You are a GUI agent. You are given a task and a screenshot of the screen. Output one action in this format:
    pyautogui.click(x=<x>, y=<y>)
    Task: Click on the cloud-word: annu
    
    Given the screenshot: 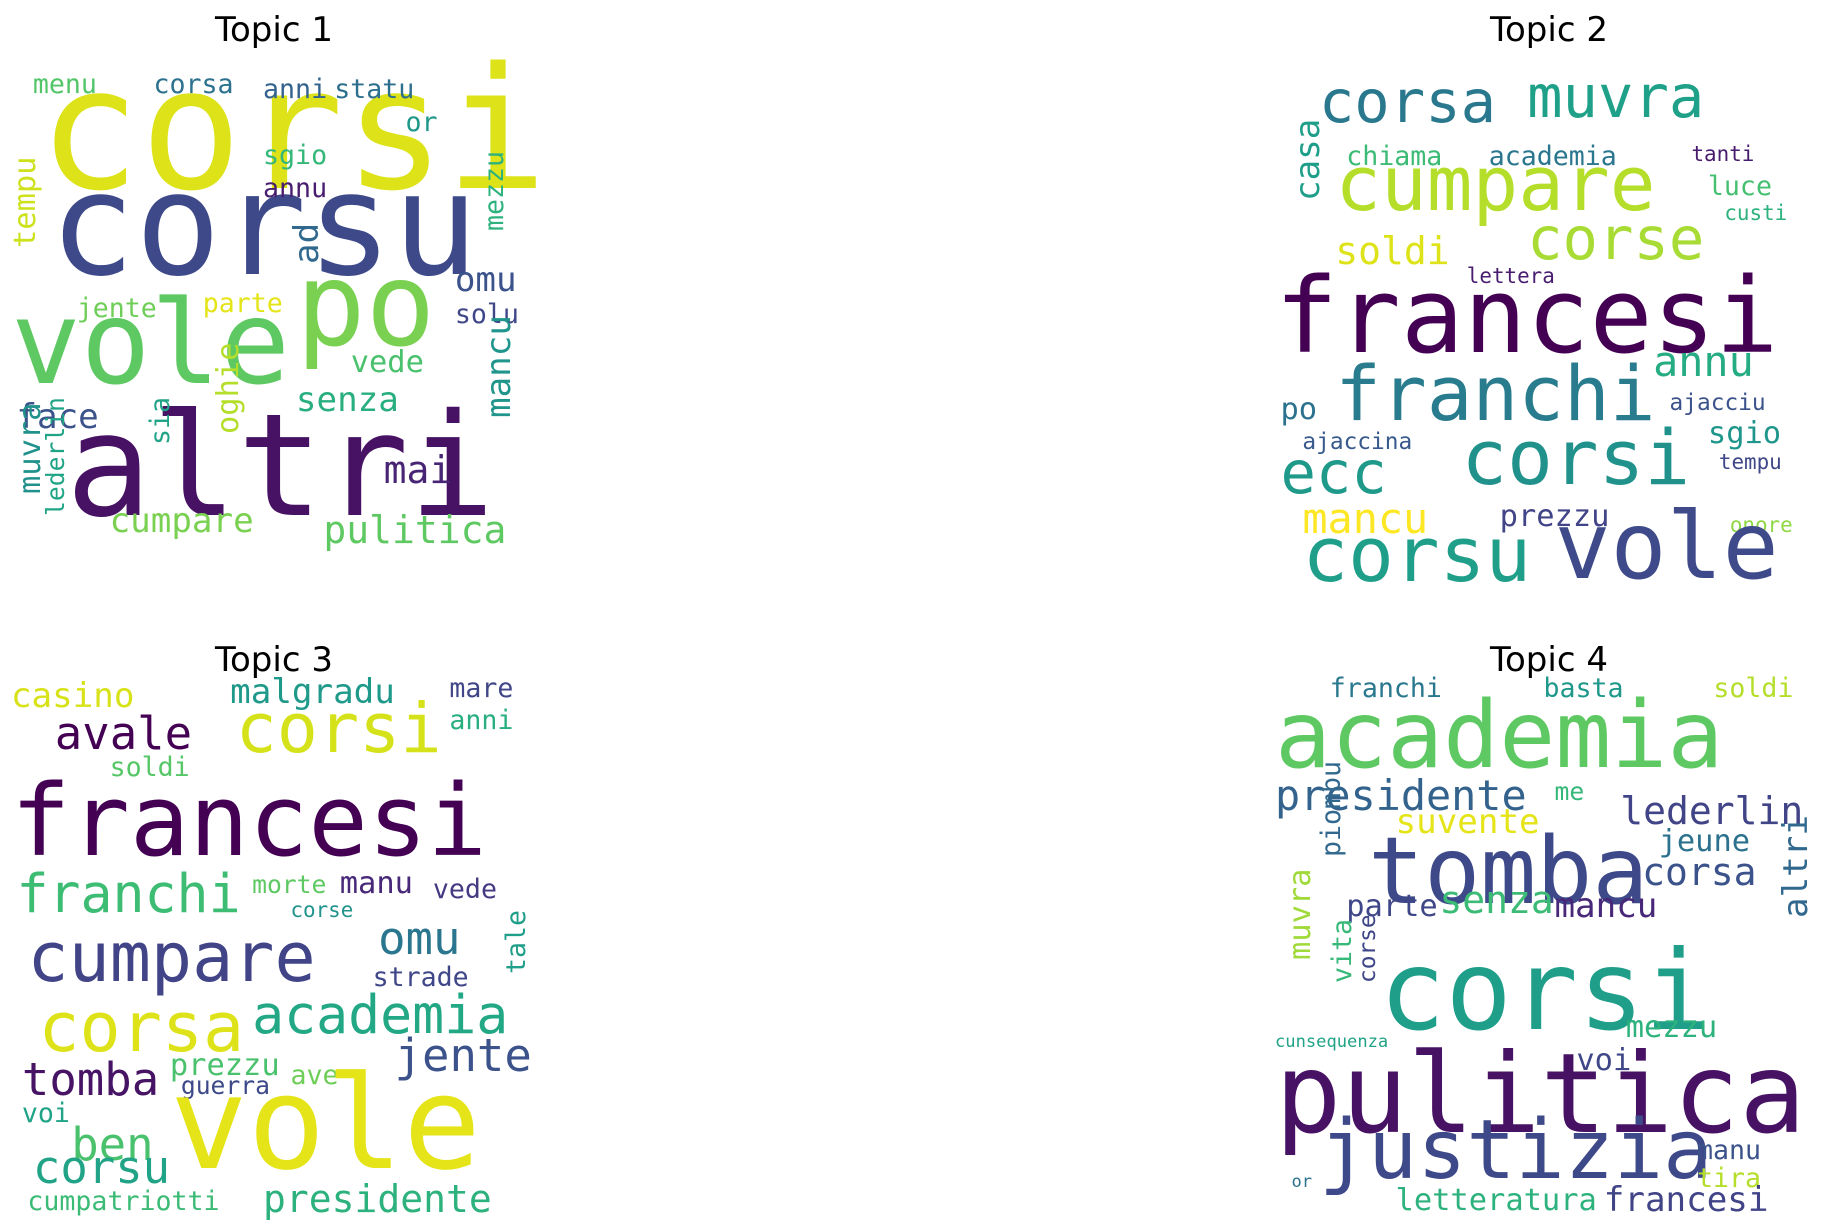 What is the action you would take?
    pyautogui.click(x=1703, y=362)
    